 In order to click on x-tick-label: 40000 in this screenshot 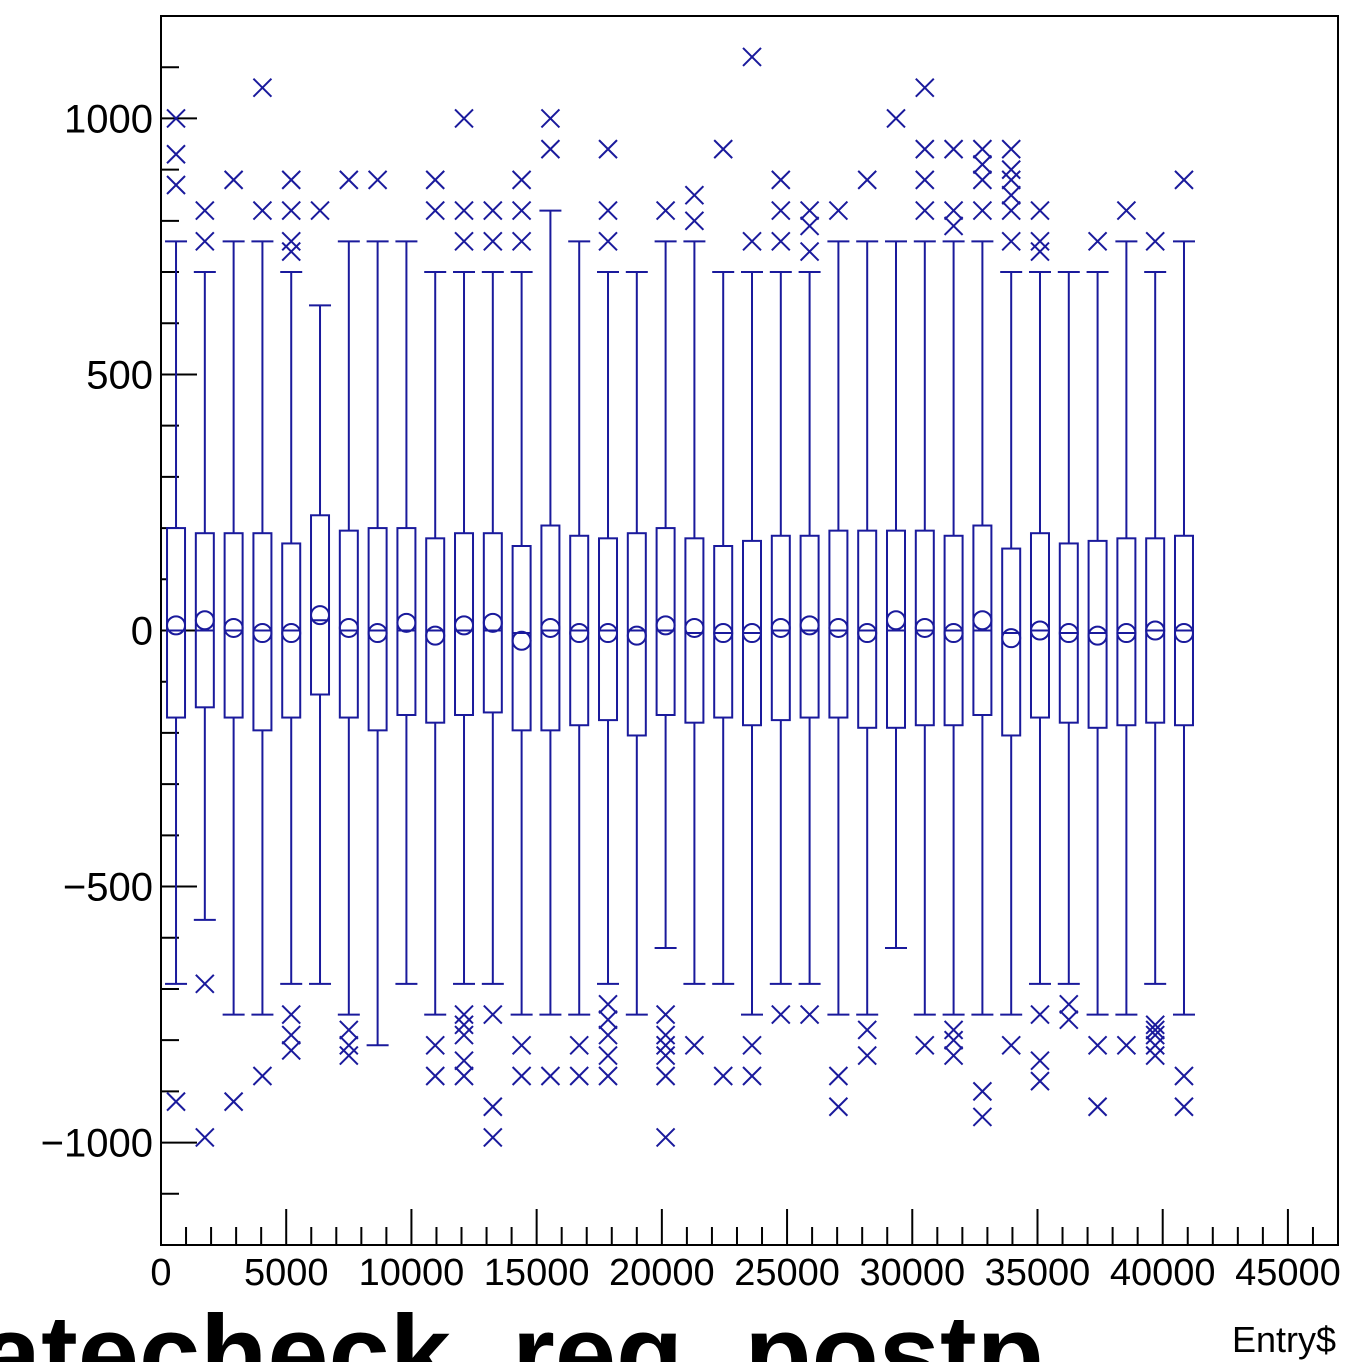, I will do `click(1163, 1273)`.